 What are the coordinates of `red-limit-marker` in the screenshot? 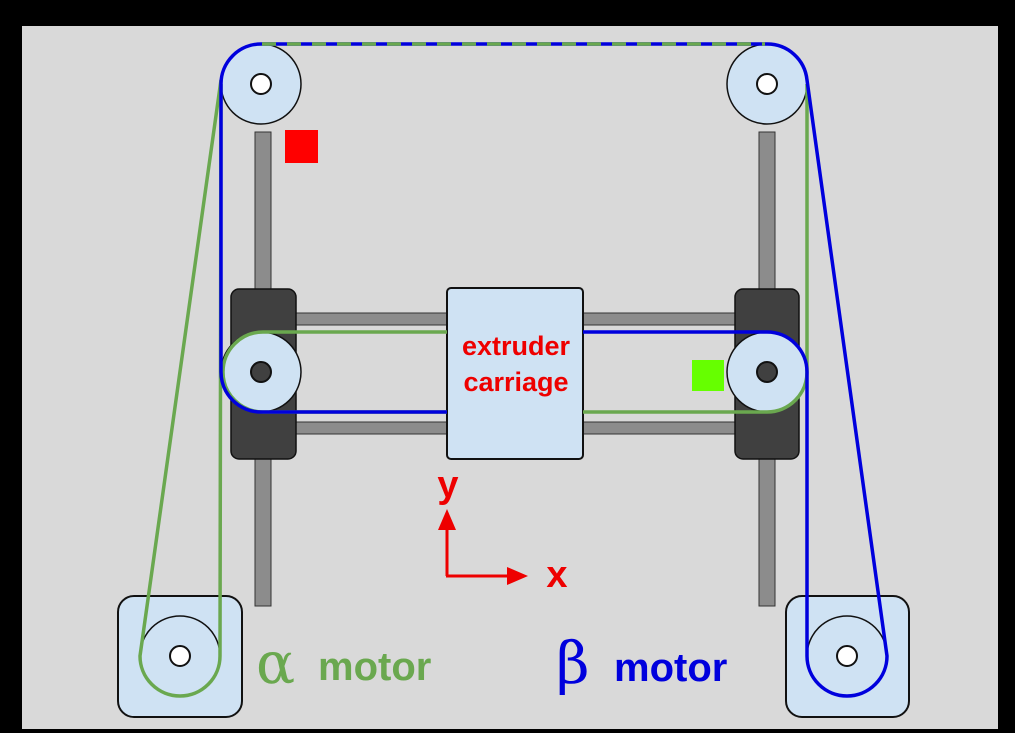 It's located at (301, 146).